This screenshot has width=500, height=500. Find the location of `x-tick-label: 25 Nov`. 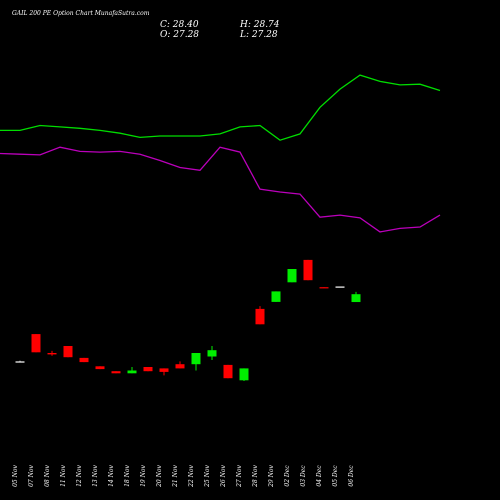

x-tick-label: 25 Nov is located at coordinates (207, 475).